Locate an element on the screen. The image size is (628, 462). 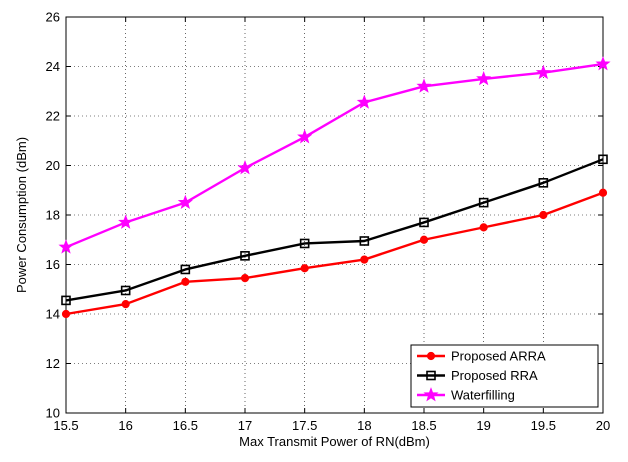
legend-label: Waterfilling is located at coordinates (483, 395).